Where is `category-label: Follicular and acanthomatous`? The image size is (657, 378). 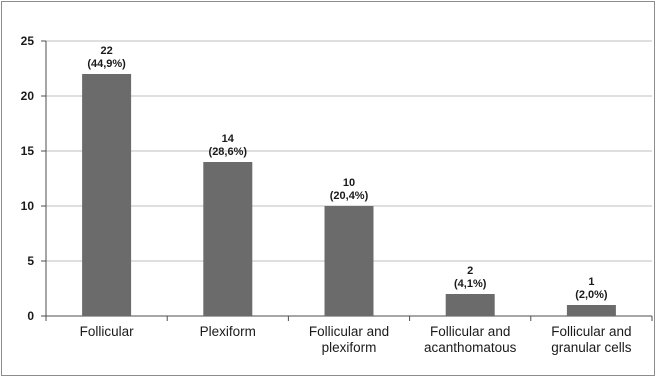 category-label: Follicular and acanthomatous is located at coordinates (470, 339).